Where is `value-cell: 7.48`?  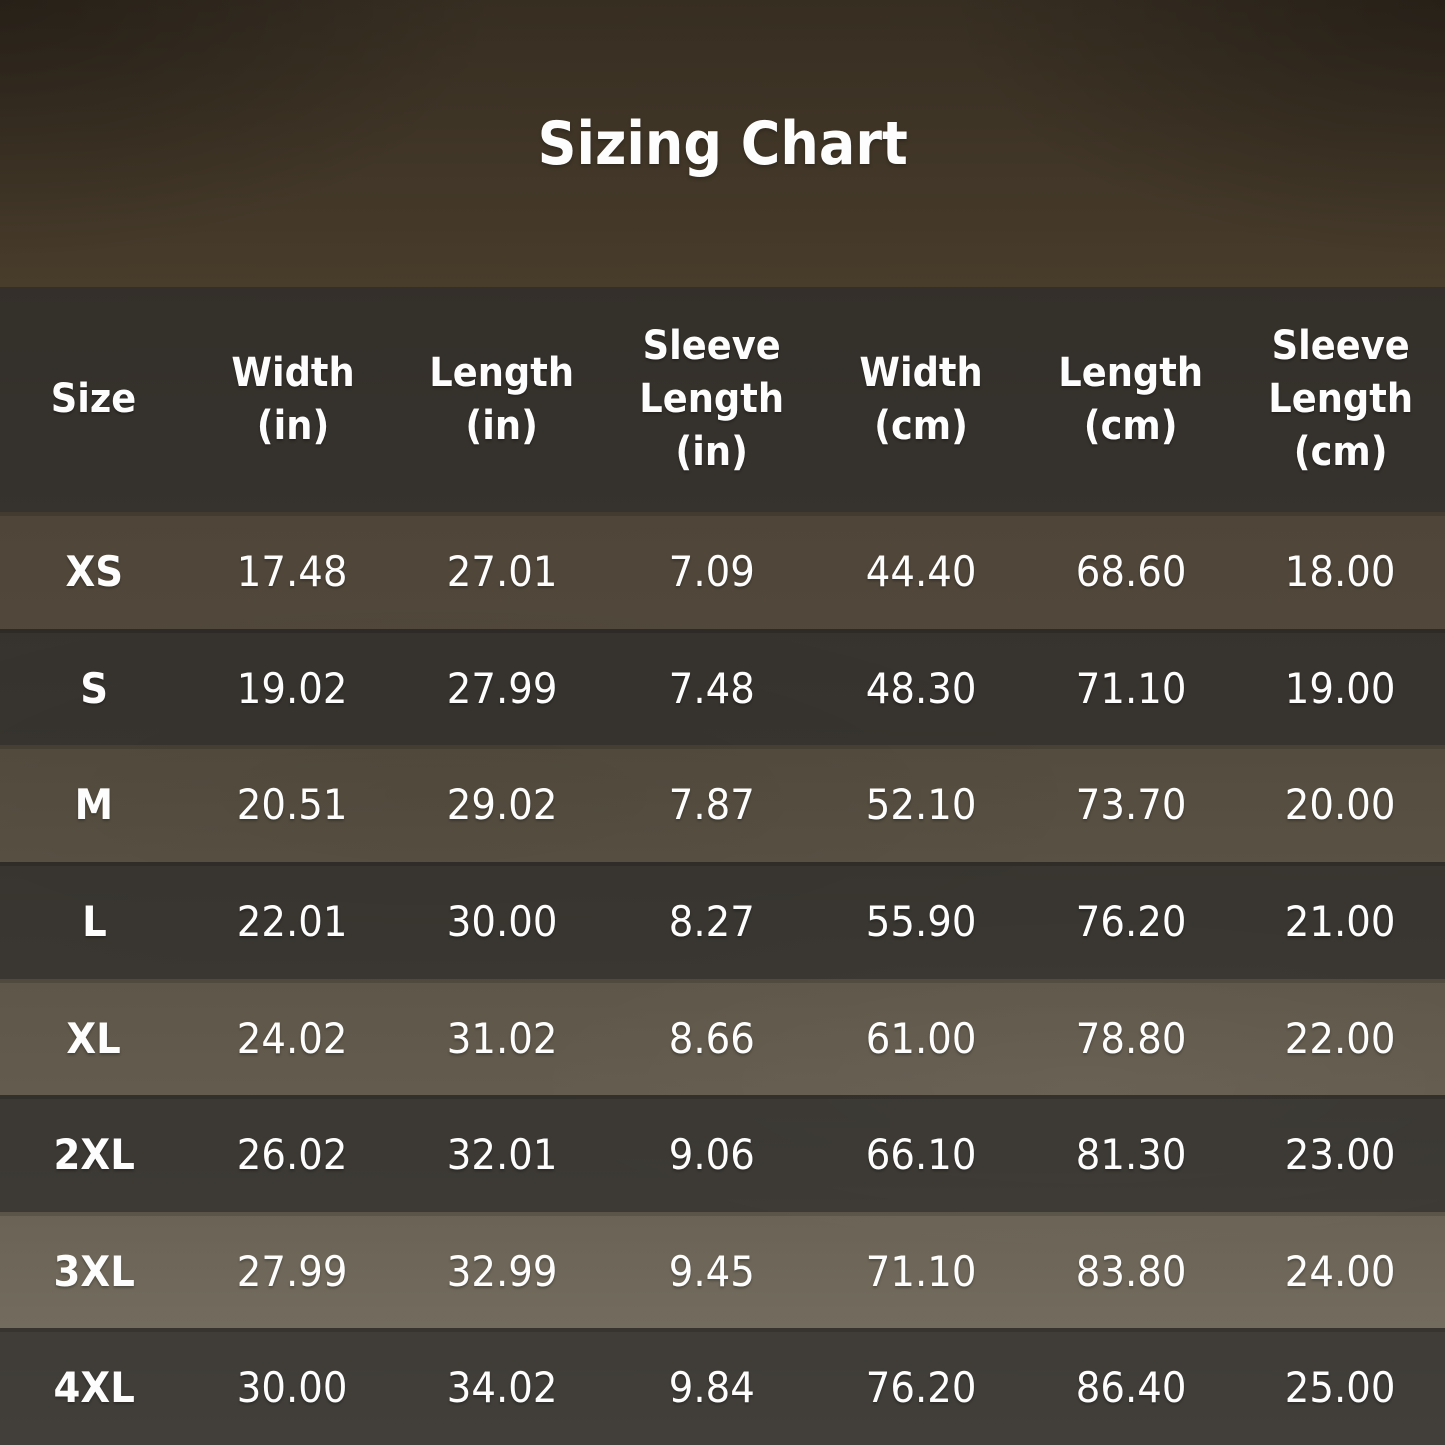 value-cell: 7.48 is located at coordinates (712, 689).